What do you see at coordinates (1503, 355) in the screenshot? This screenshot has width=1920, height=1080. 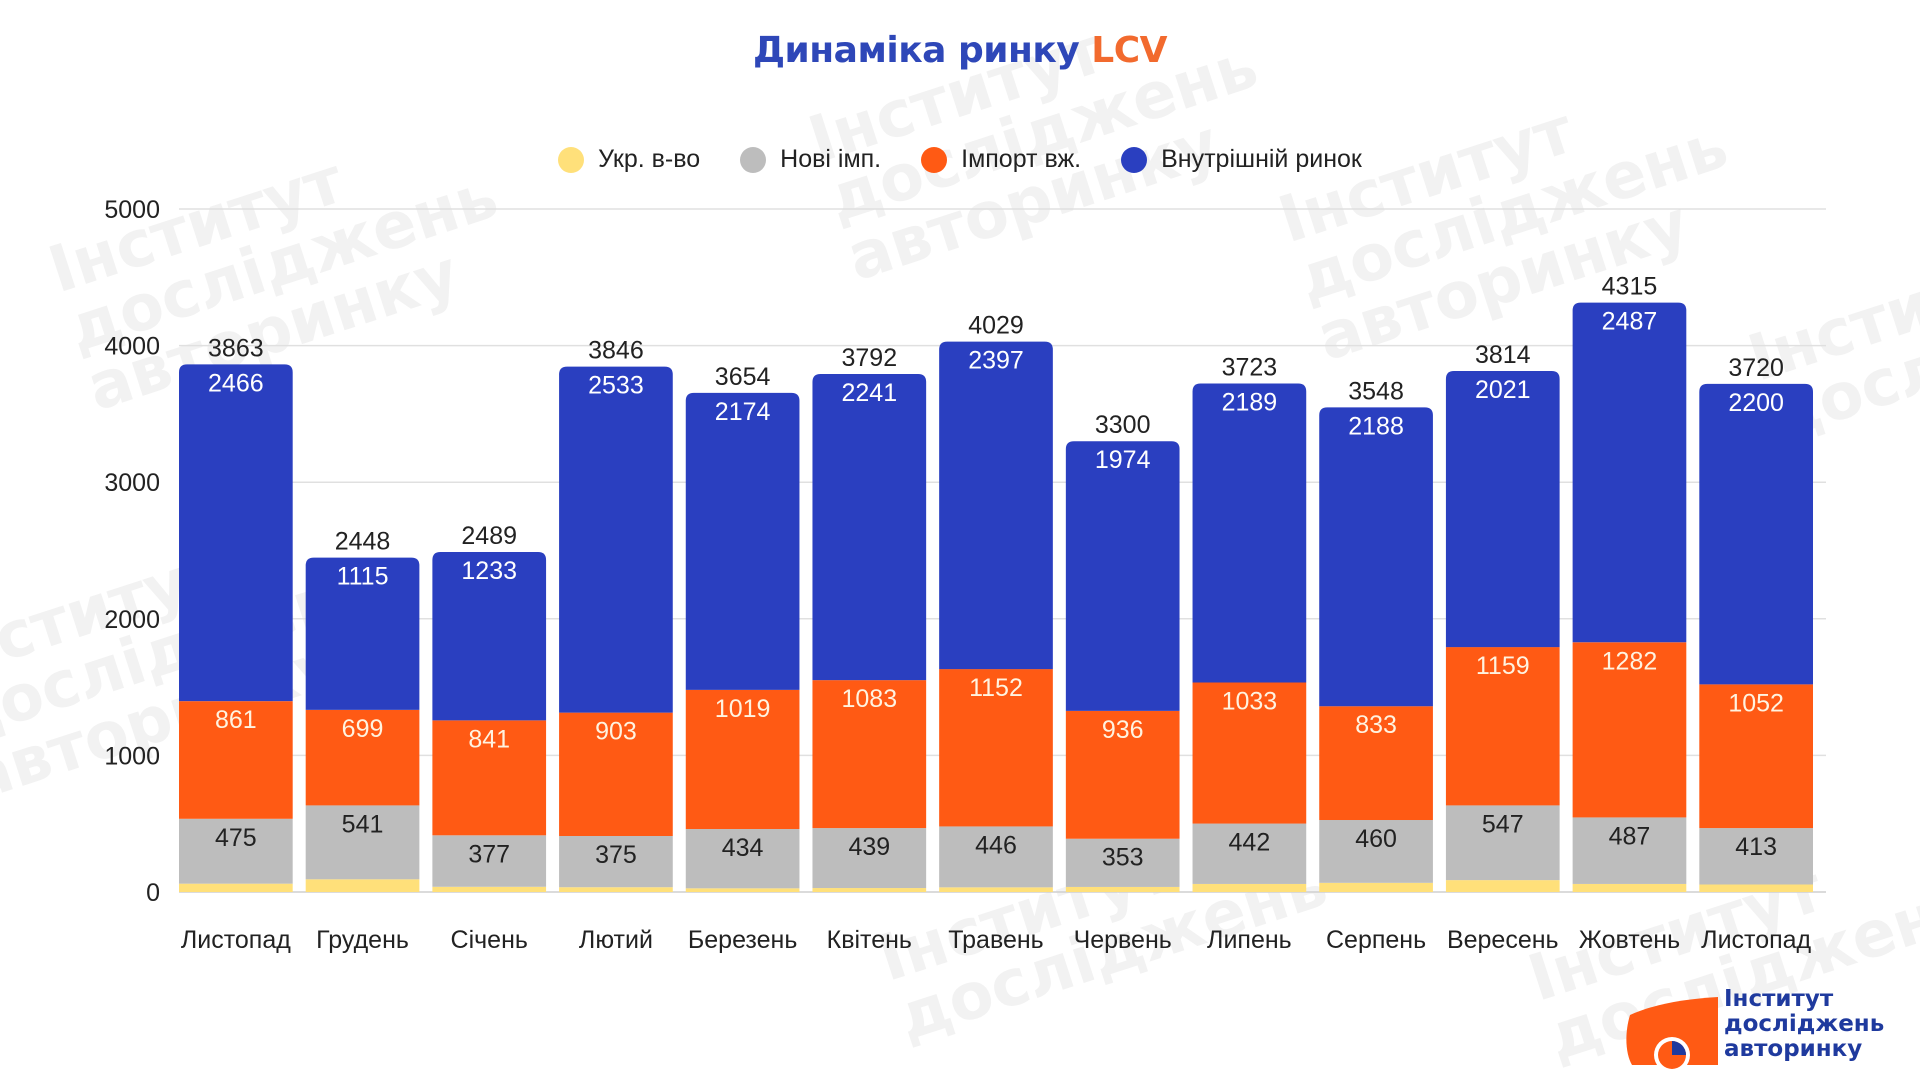 I see `total-value-label: 3814` at bounding box center [1503, 355].